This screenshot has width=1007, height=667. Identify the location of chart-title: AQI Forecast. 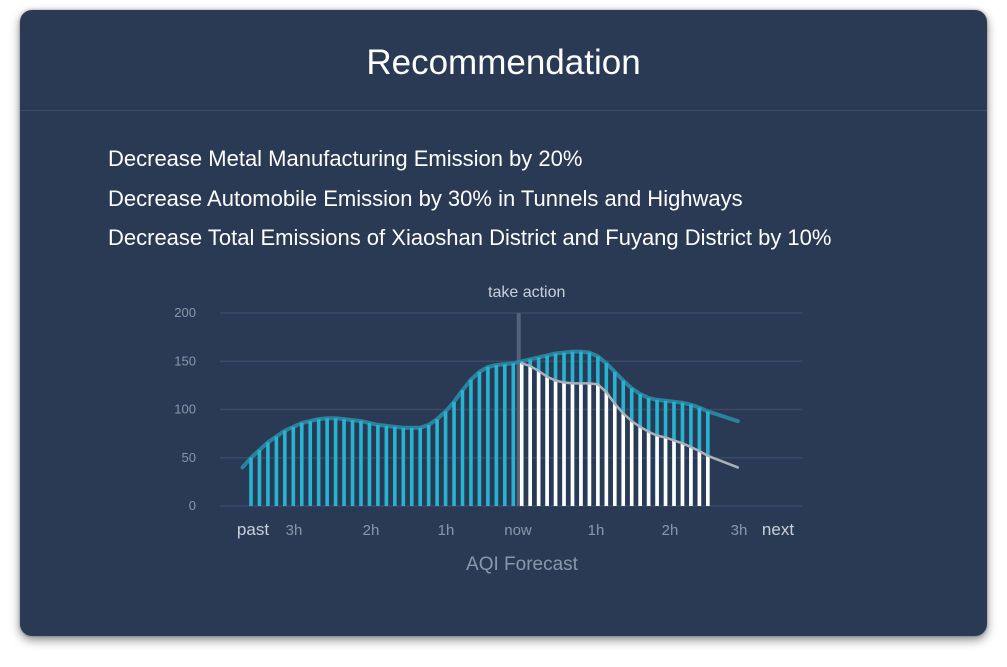
(522, 564).